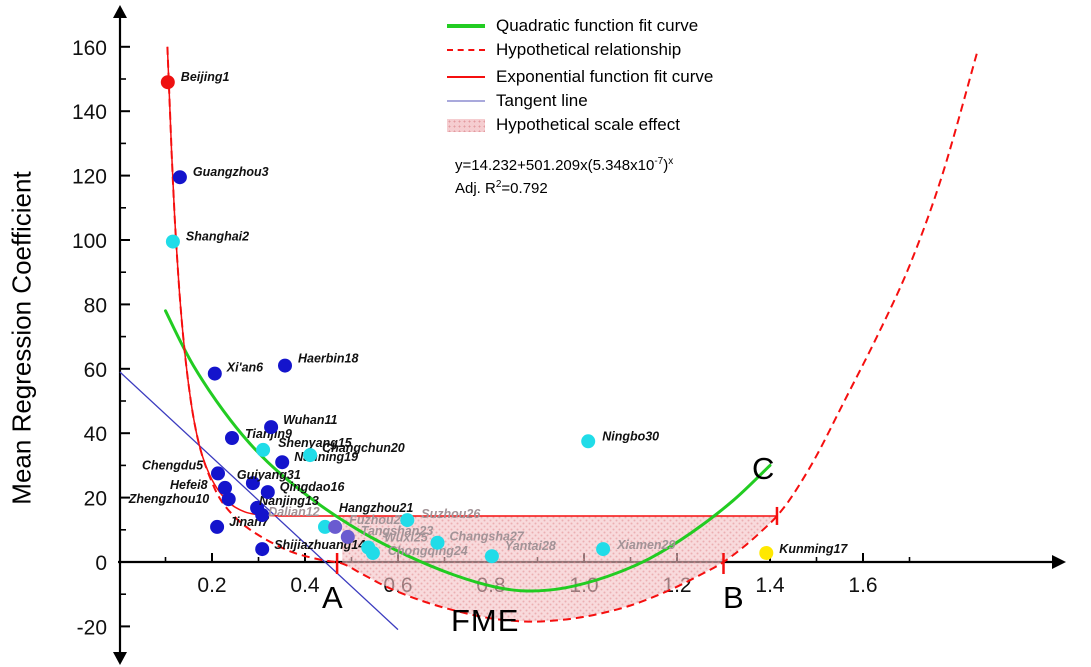 Image resolution: width=1091 pixels, height=667 pixels. I want to click on pink-area-swatch-icon, so click(466, 125).